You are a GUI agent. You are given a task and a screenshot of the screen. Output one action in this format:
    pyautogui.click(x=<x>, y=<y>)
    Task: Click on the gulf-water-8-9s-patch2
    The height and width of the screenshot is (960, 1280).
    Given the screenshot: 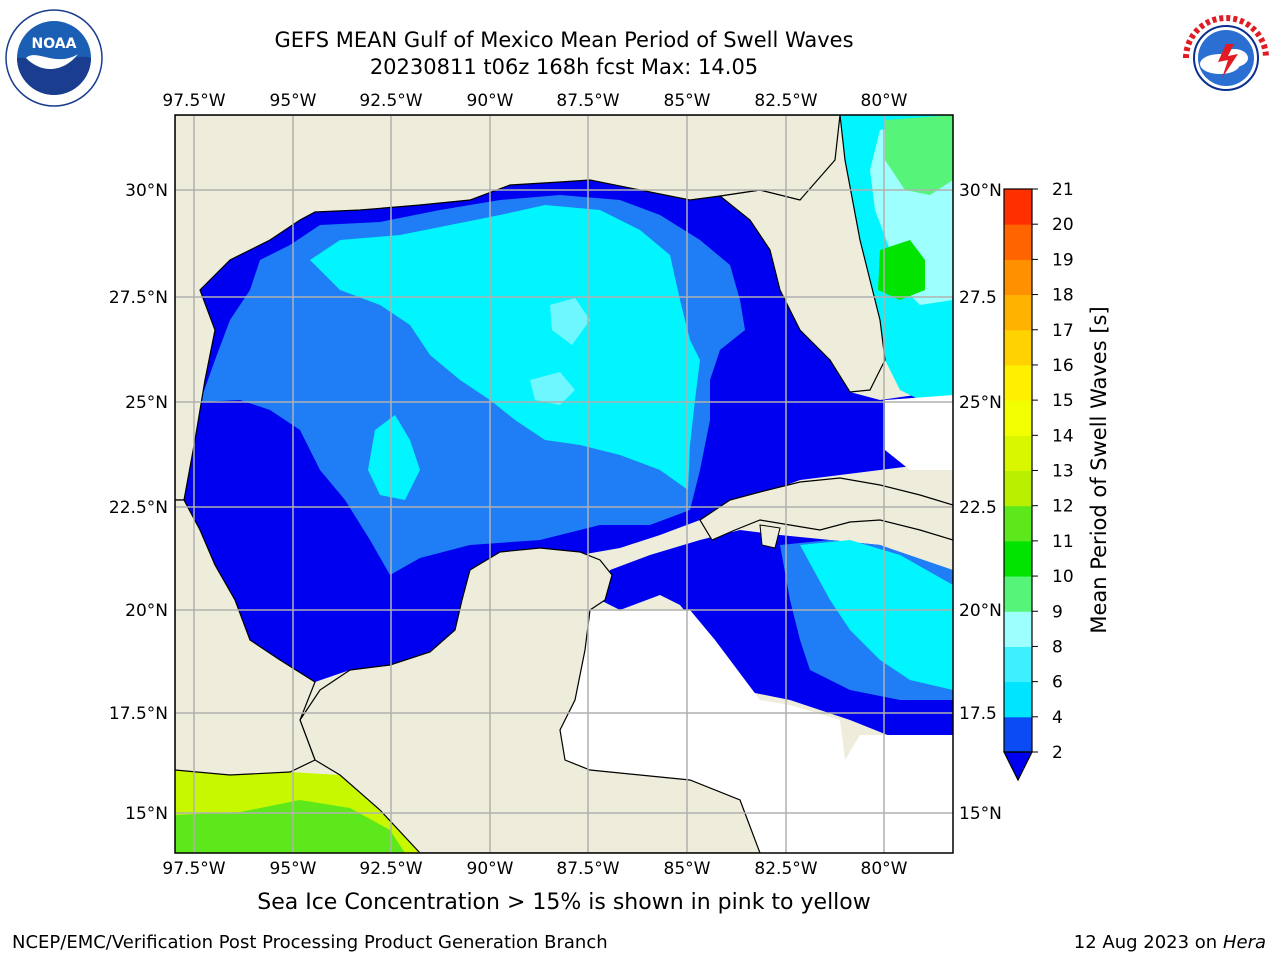 What is the action you would take?
    pyautogui.click(x=570, y=321)
    